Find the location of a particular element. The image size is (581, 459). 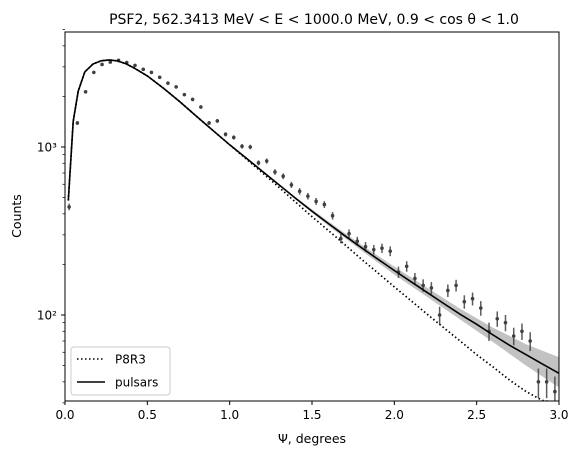

x-tick-label: 0.5 is located at coordinates (147, 415).